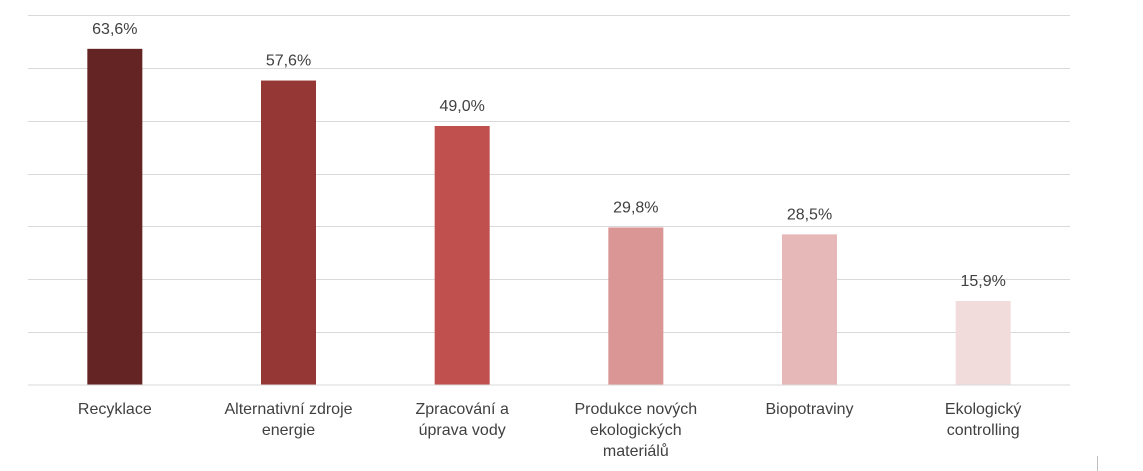 The height and width of the screenshot is (471, 1143). I want to click on category-label: Produkce nových ekologických materiálů, so click(636, 430).